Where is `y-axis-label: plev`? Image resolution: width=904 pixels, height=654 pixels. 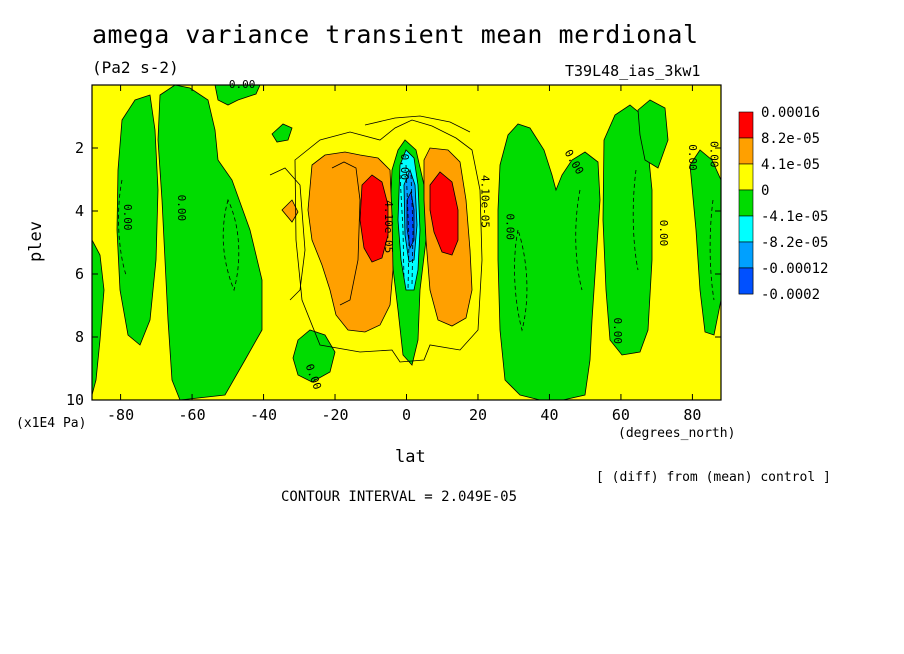 y-axis-label: plev is located at coordinates (36, 241).